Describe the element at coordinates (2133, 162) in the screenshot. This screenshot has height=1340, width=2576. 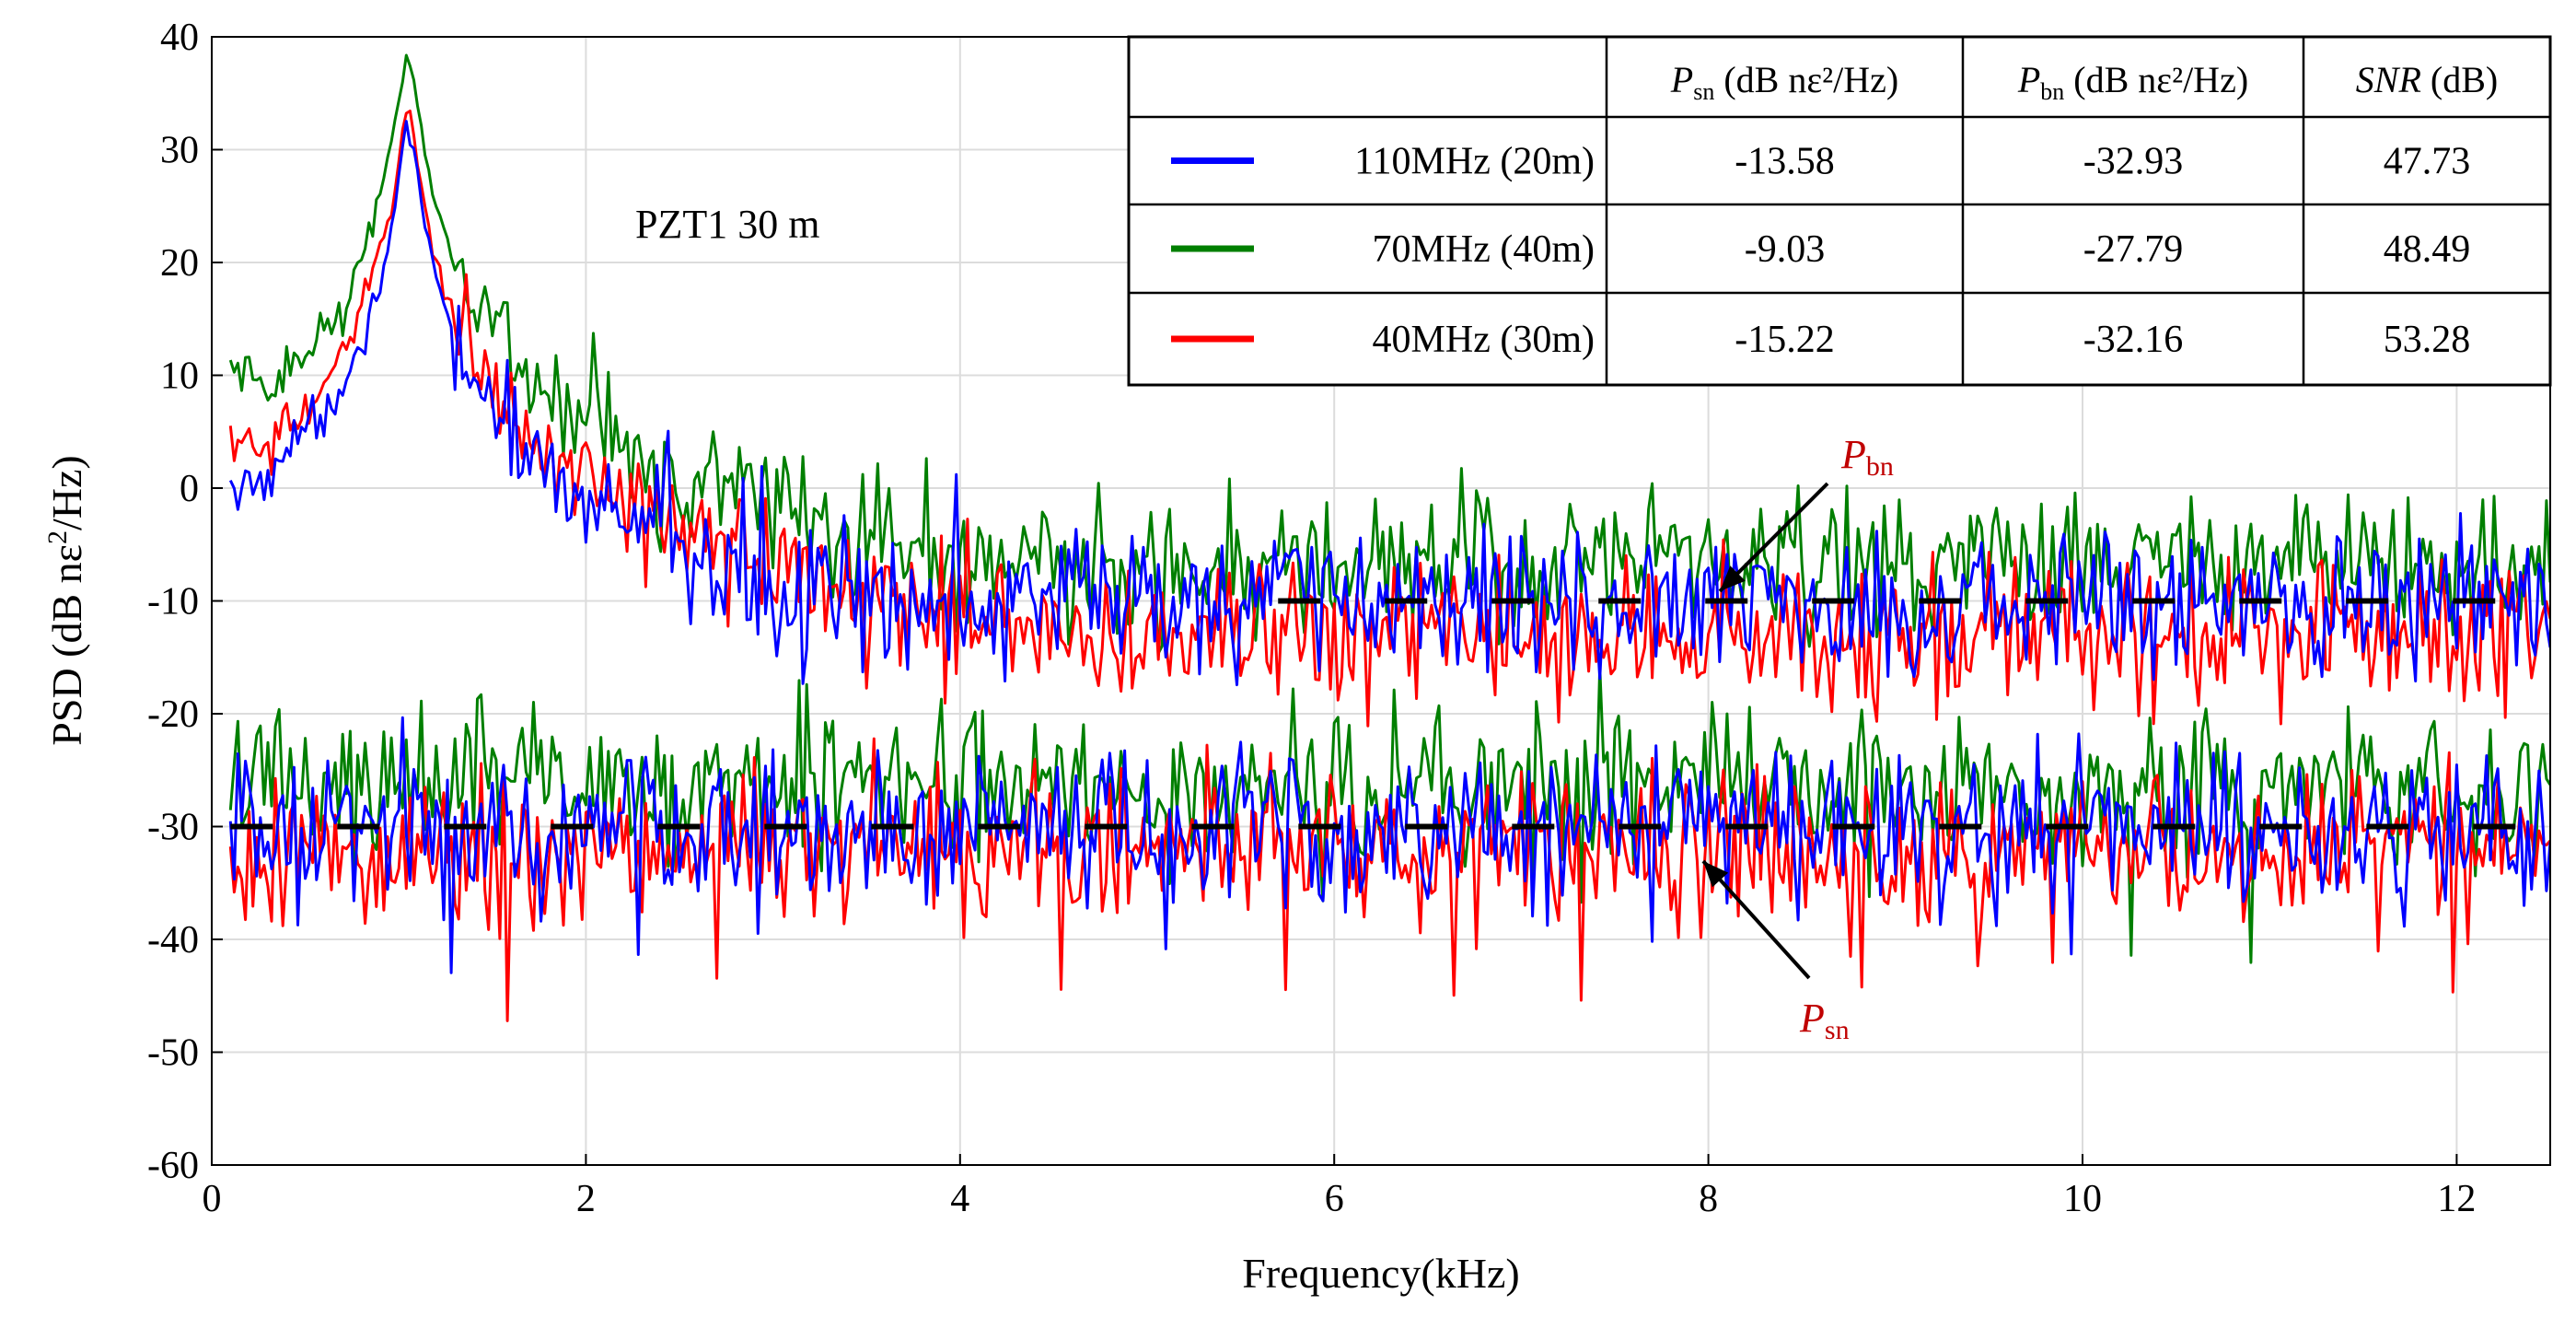
I see `table-pbn-0: -32.93` at that location.